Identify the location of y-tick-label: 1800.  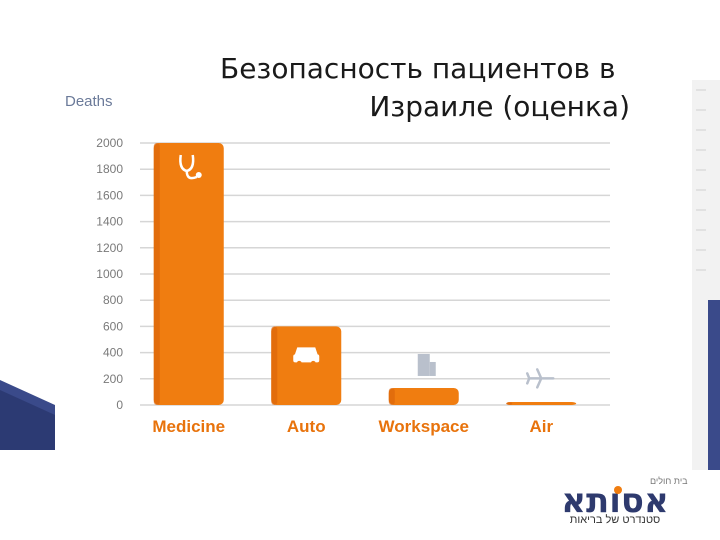
(109, 169).